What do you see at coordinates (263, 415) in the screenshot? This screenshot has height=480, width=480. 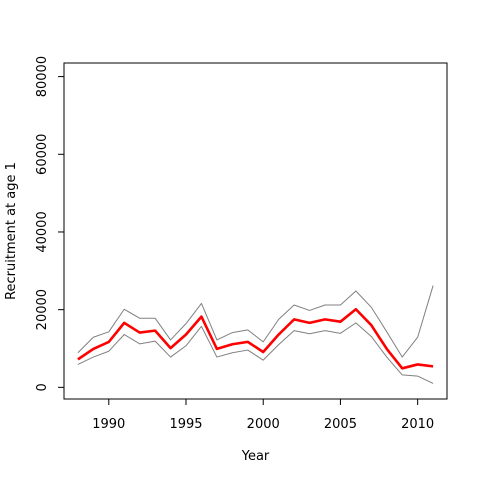 I see `x-axis: 1990 1995 2000 2005 2010` at bounding box center [263, 415].